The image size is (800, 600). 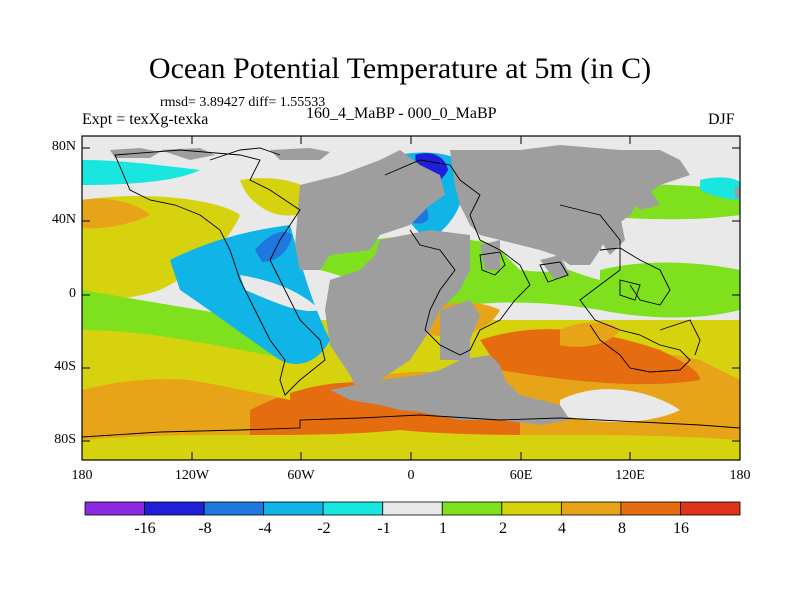 I want to click on north-pacific-orange, so click(x=116, y=213).